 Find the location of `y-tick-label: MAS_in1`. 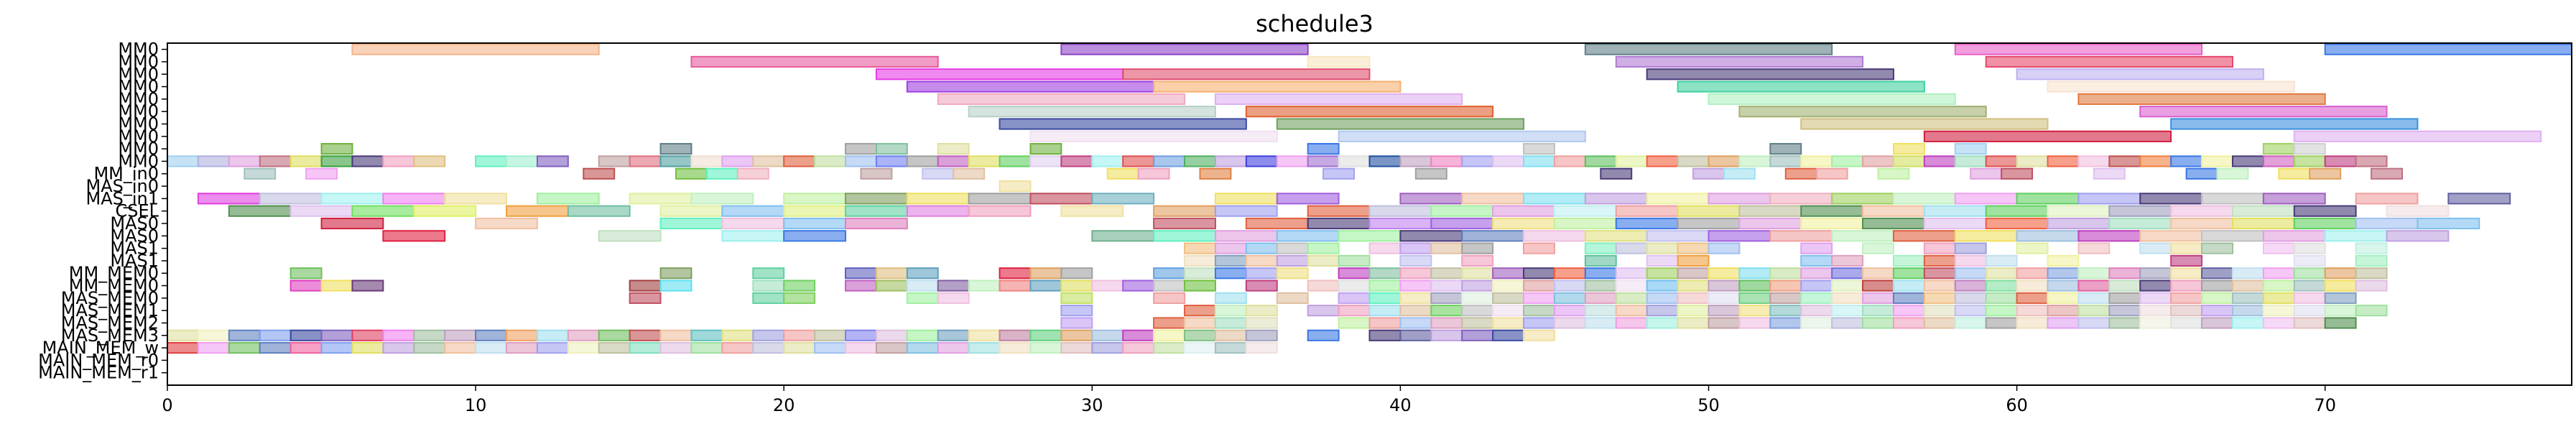

y-tick-label: MAS_in1 is located at coordinates (122, 198).